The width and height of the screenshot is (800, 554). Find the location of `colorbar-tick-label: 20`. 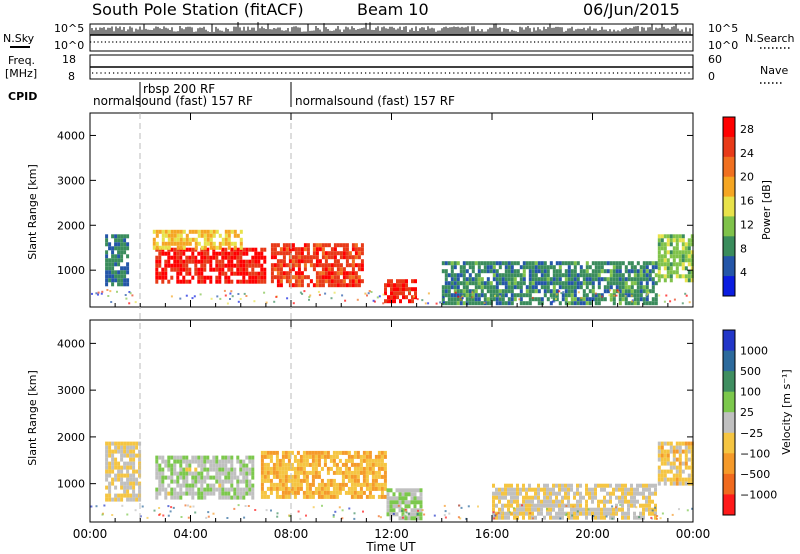

colorbar-tick-label: 20 is located at coordinates (747, 177).